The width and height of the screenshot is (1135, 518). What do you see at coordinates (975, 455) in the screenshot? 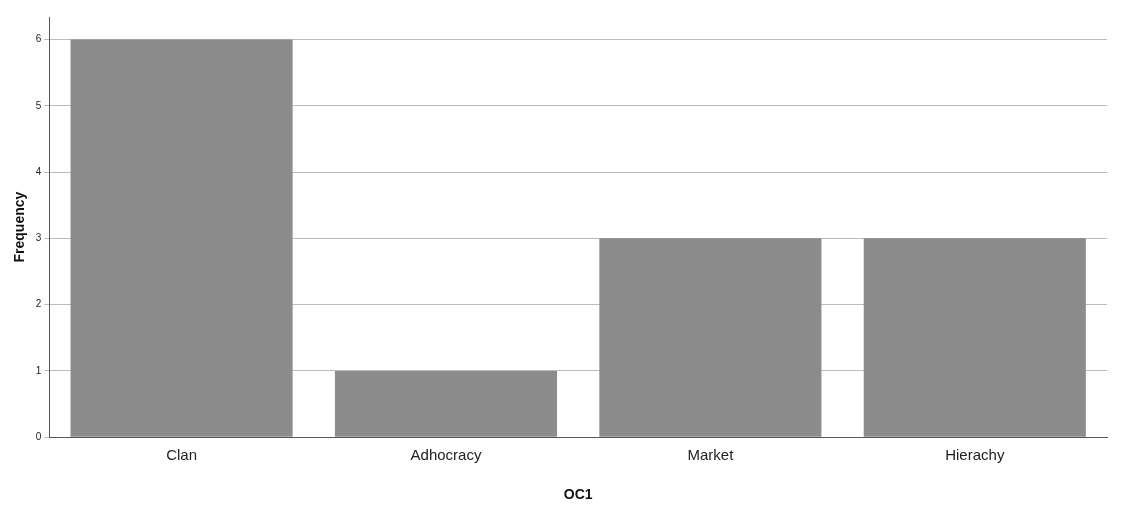
I see `x-tick-label: Hierachy` at bounding box center [975, 455].